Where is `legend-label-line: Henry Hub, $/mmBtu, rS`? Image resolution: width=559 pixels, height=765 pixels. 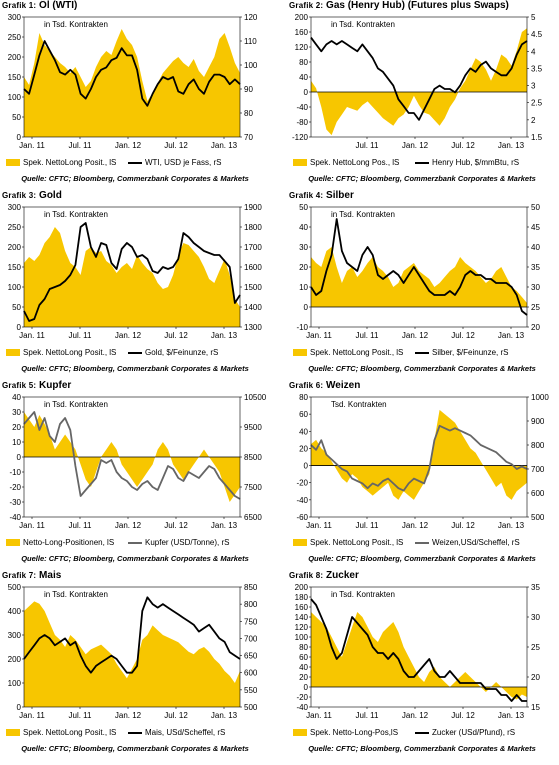 legend-label-line: Henry Hub, $/mmBtu, rS is located at coordinates (476, 162).